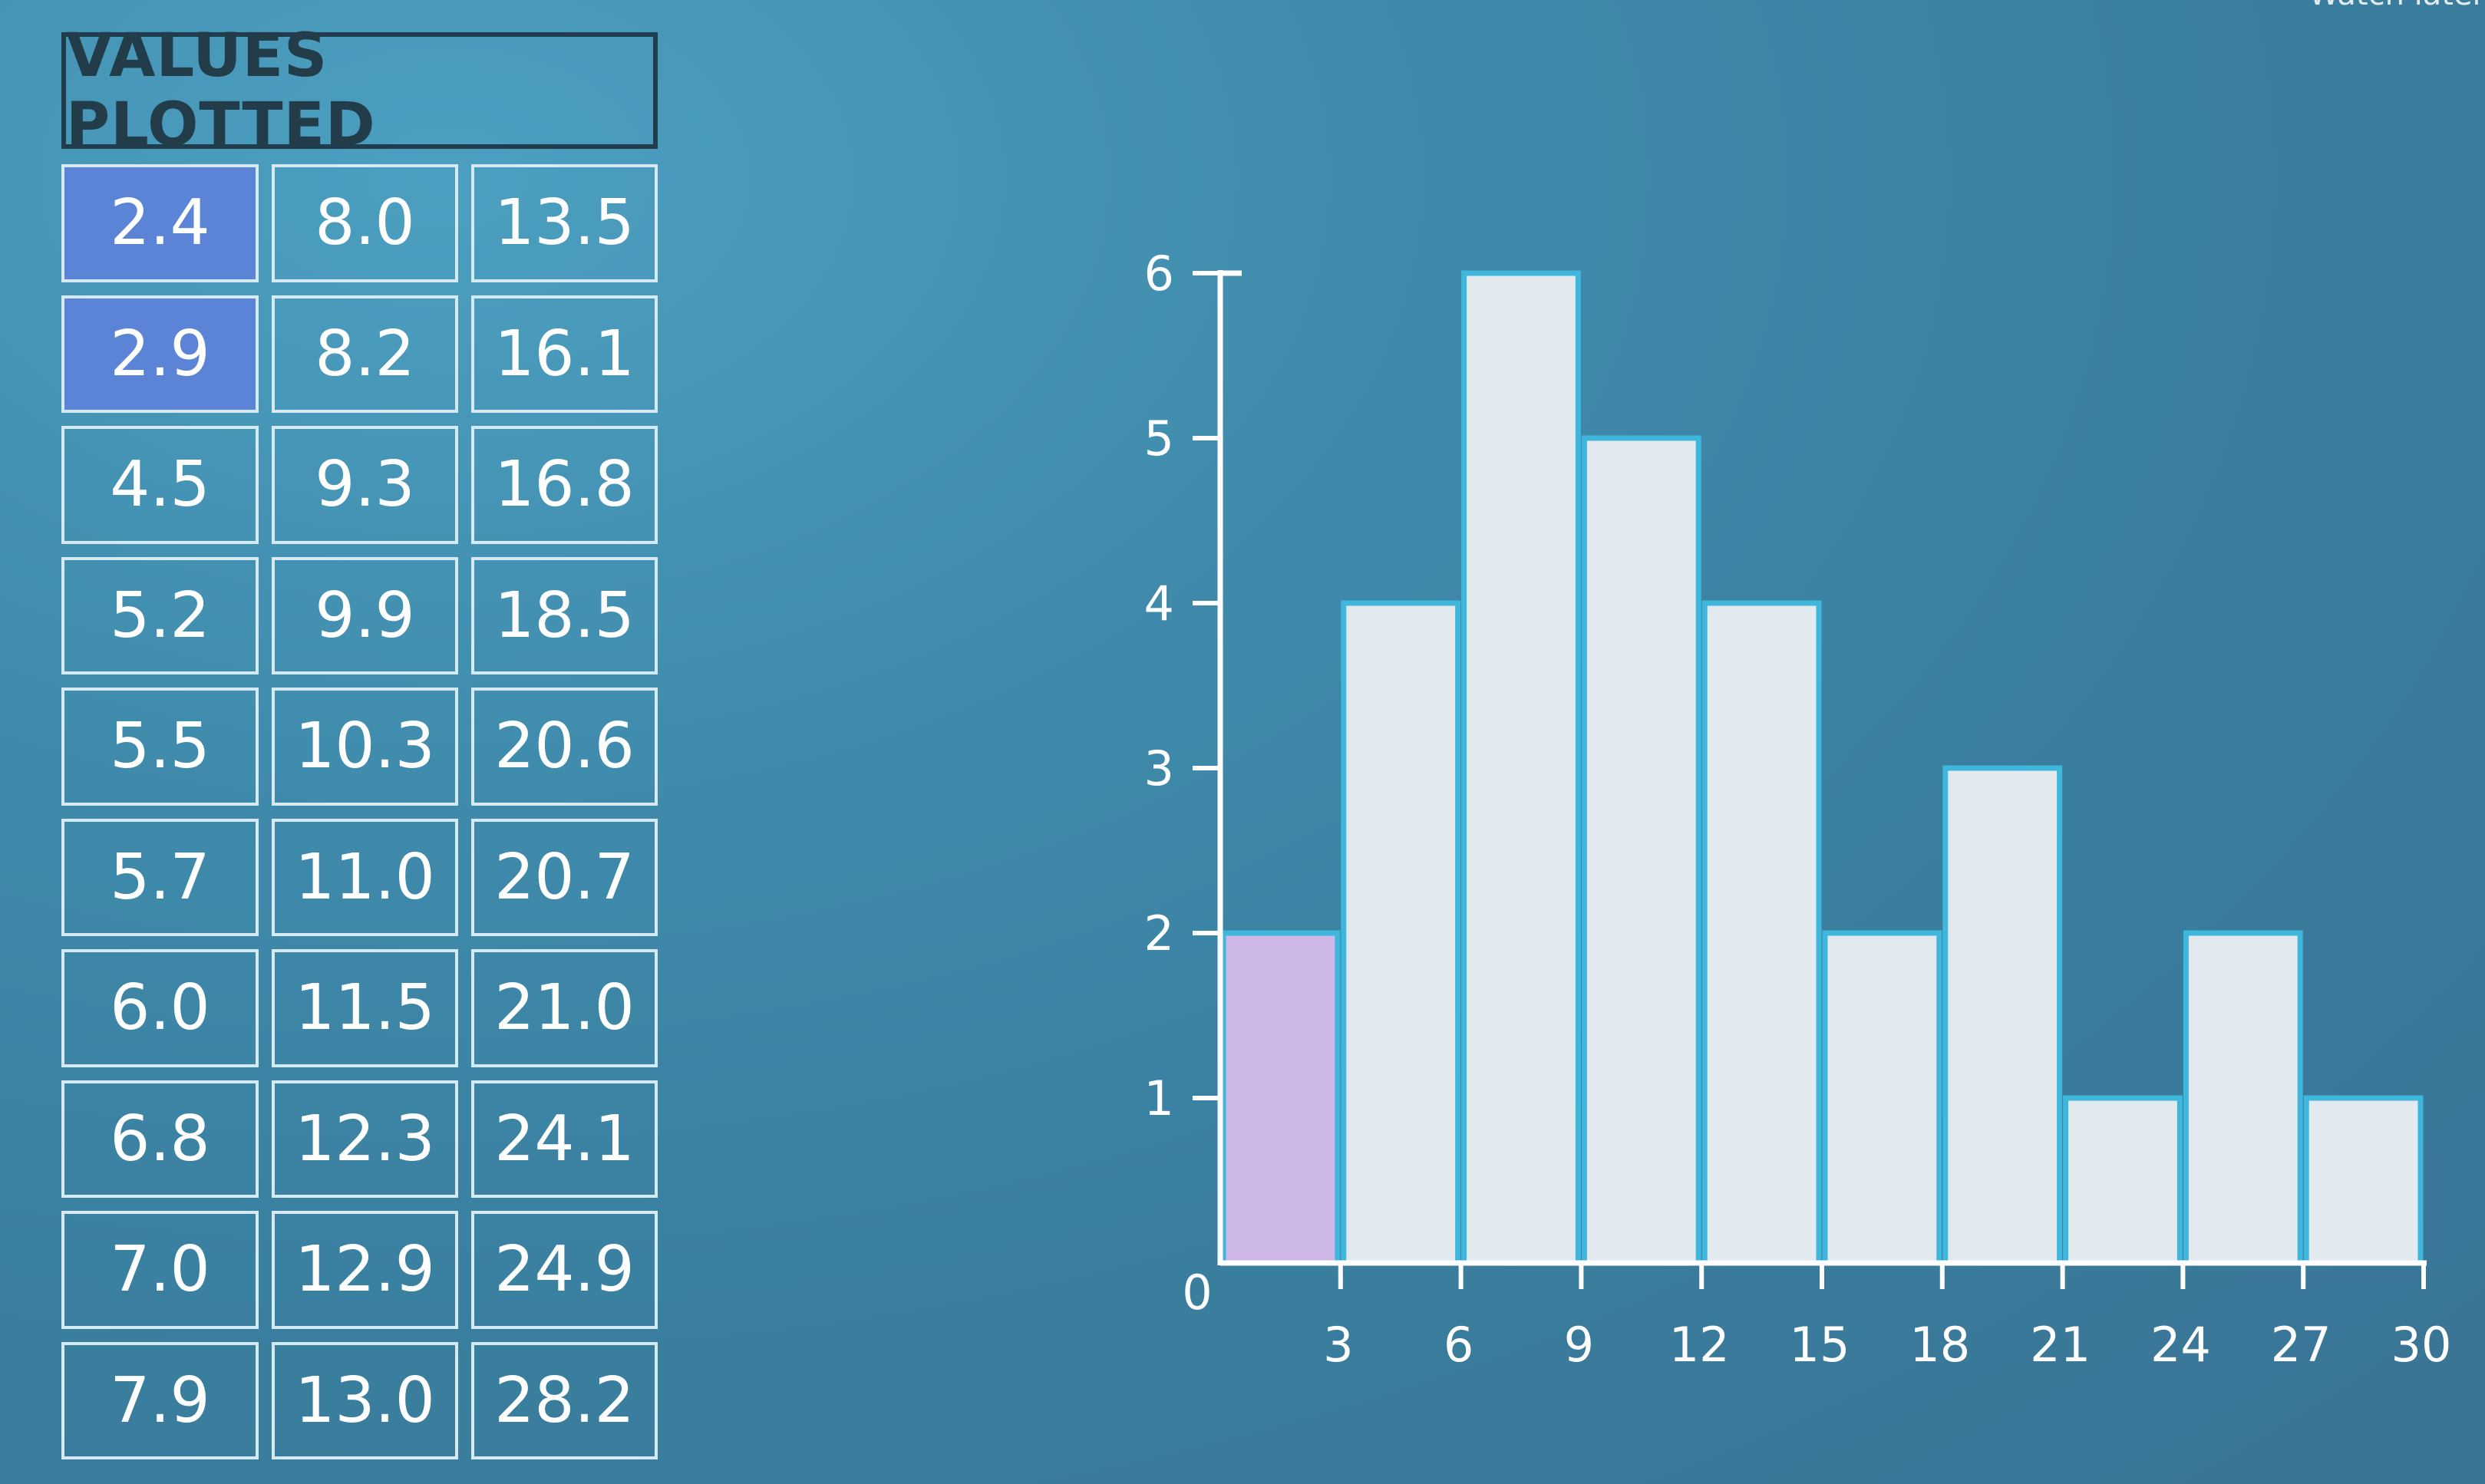 Image resolution: width=2485 pixels, height=1484 pixels. I want to click on x-tick-label: 18, so click(1939, 1345).